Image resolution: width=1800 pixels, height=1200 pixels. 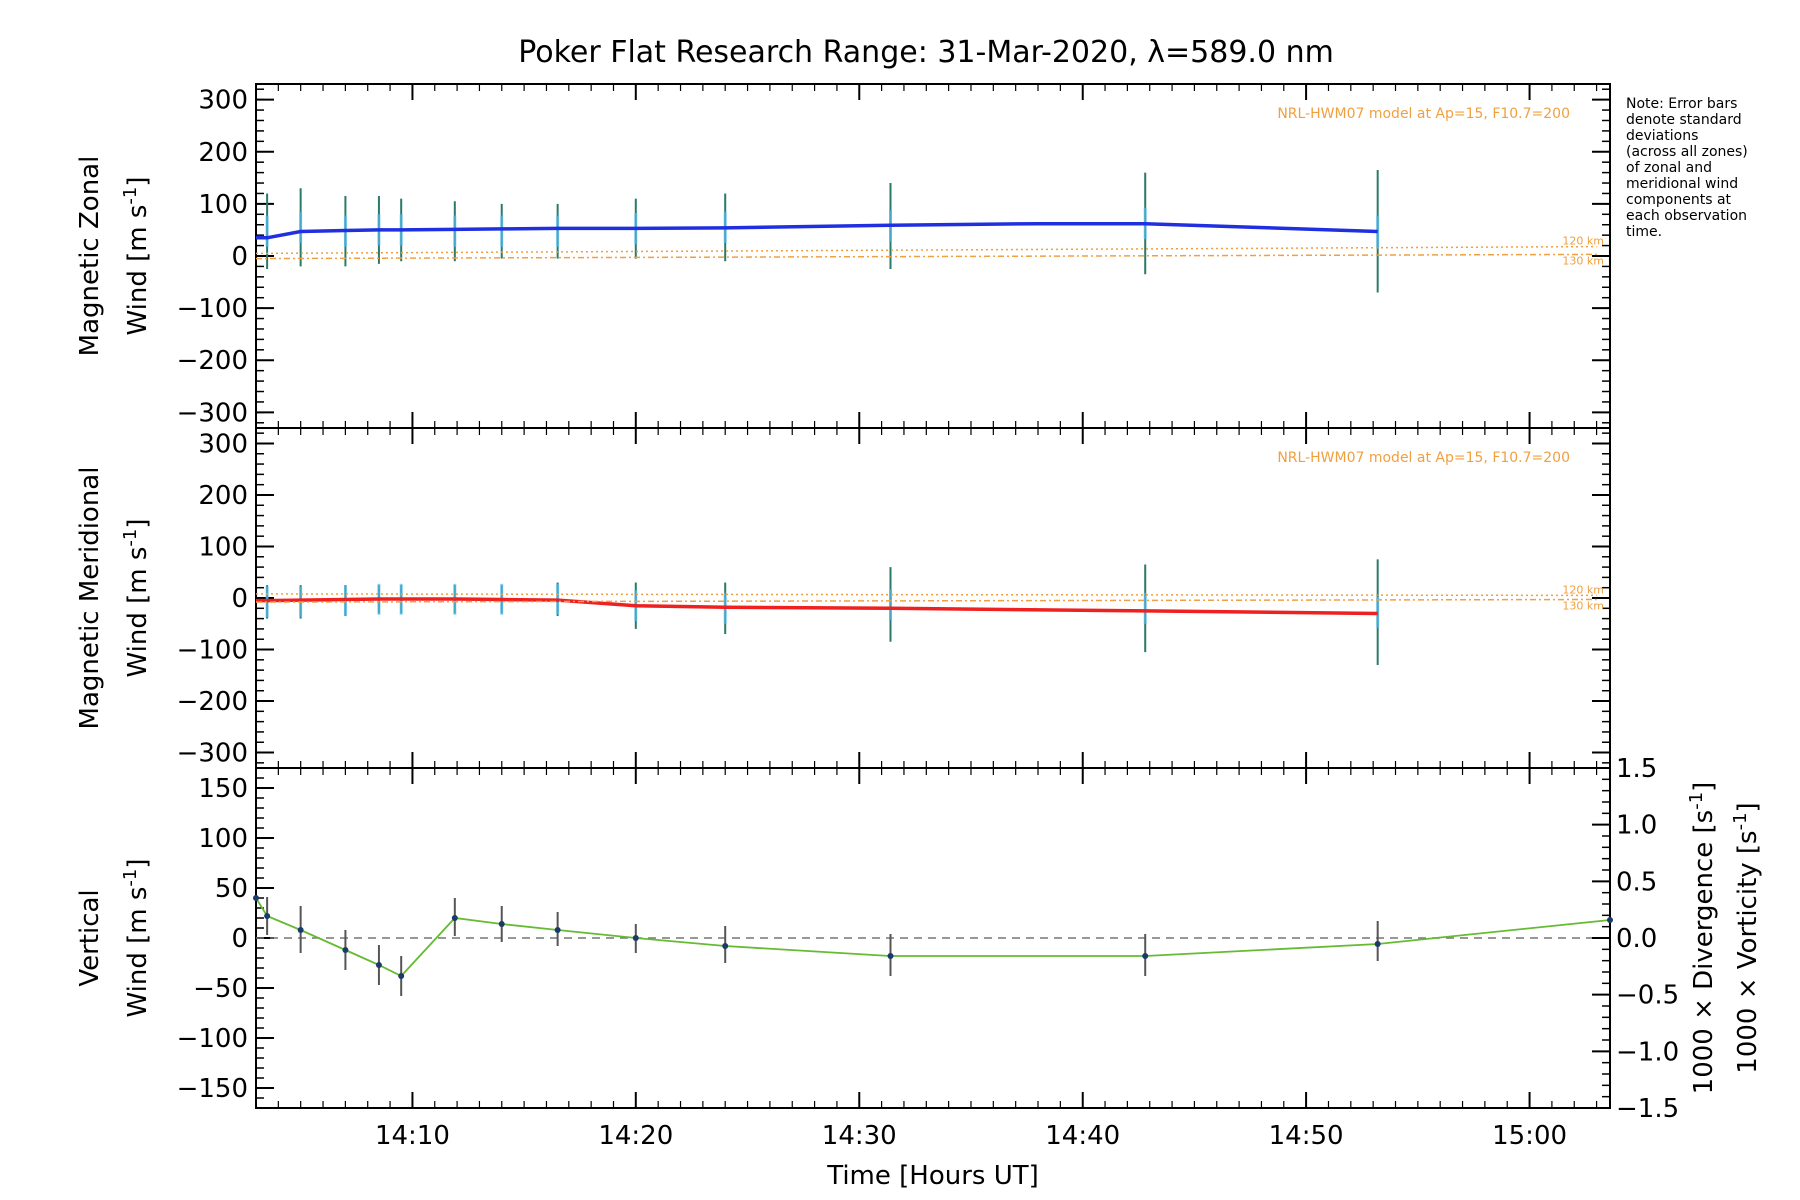 What do you see at coordinates (635, 1136) in the screenshot?
I see `x-tick-label: 14:20` at bounding box center [635, 1136].